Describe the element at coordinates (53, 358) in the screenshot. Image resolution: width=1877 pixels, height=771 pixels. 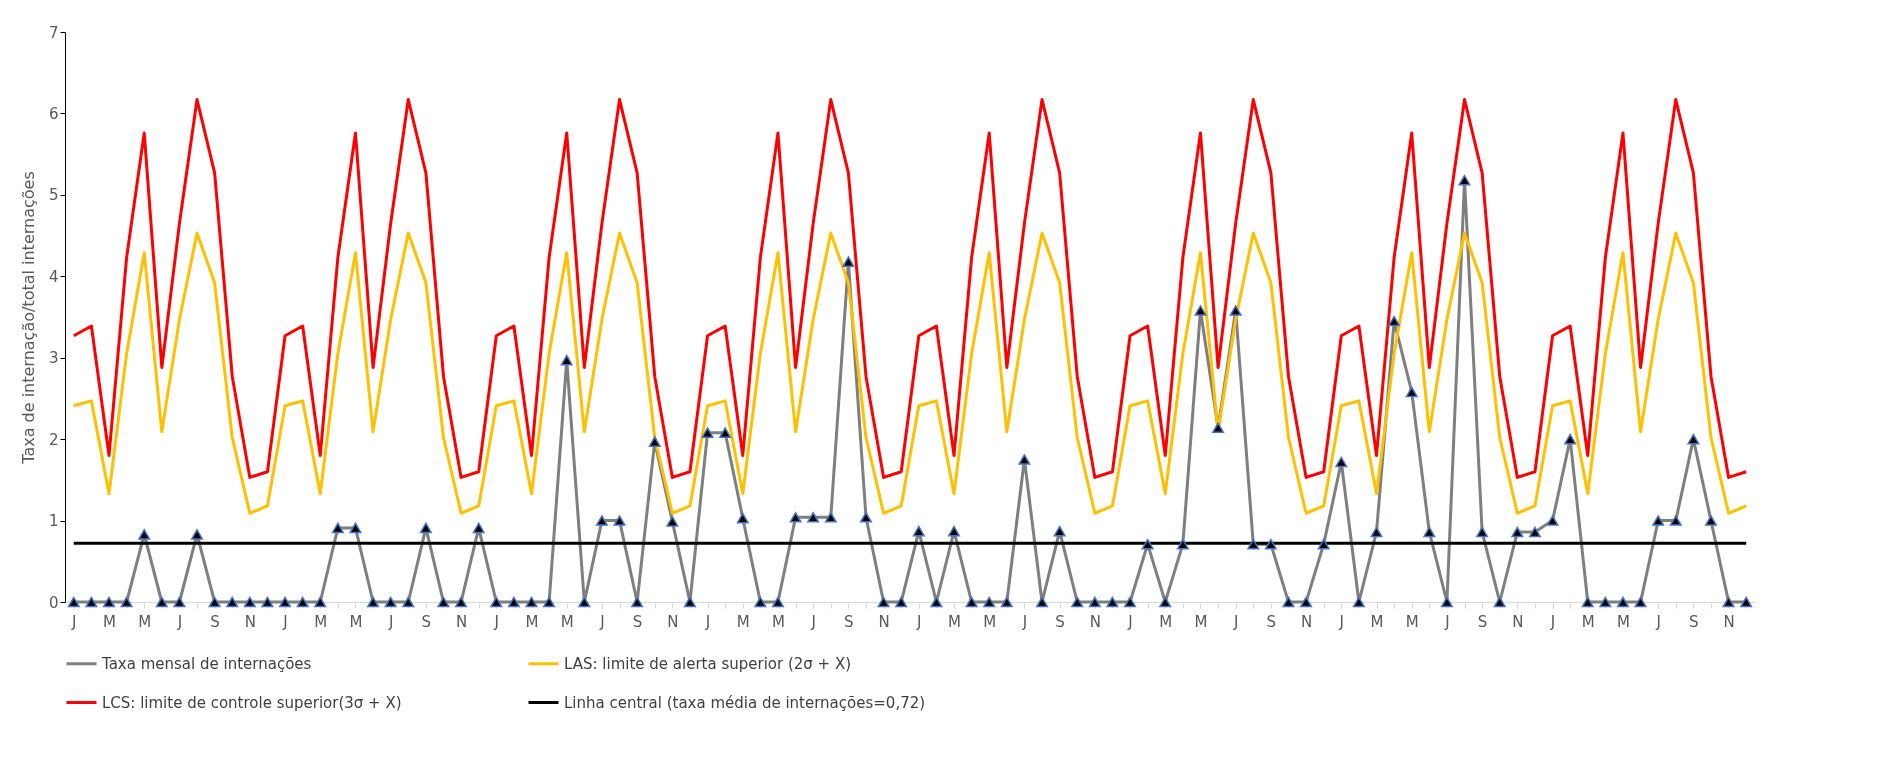
I see `y-tick-label: 3` at that location.